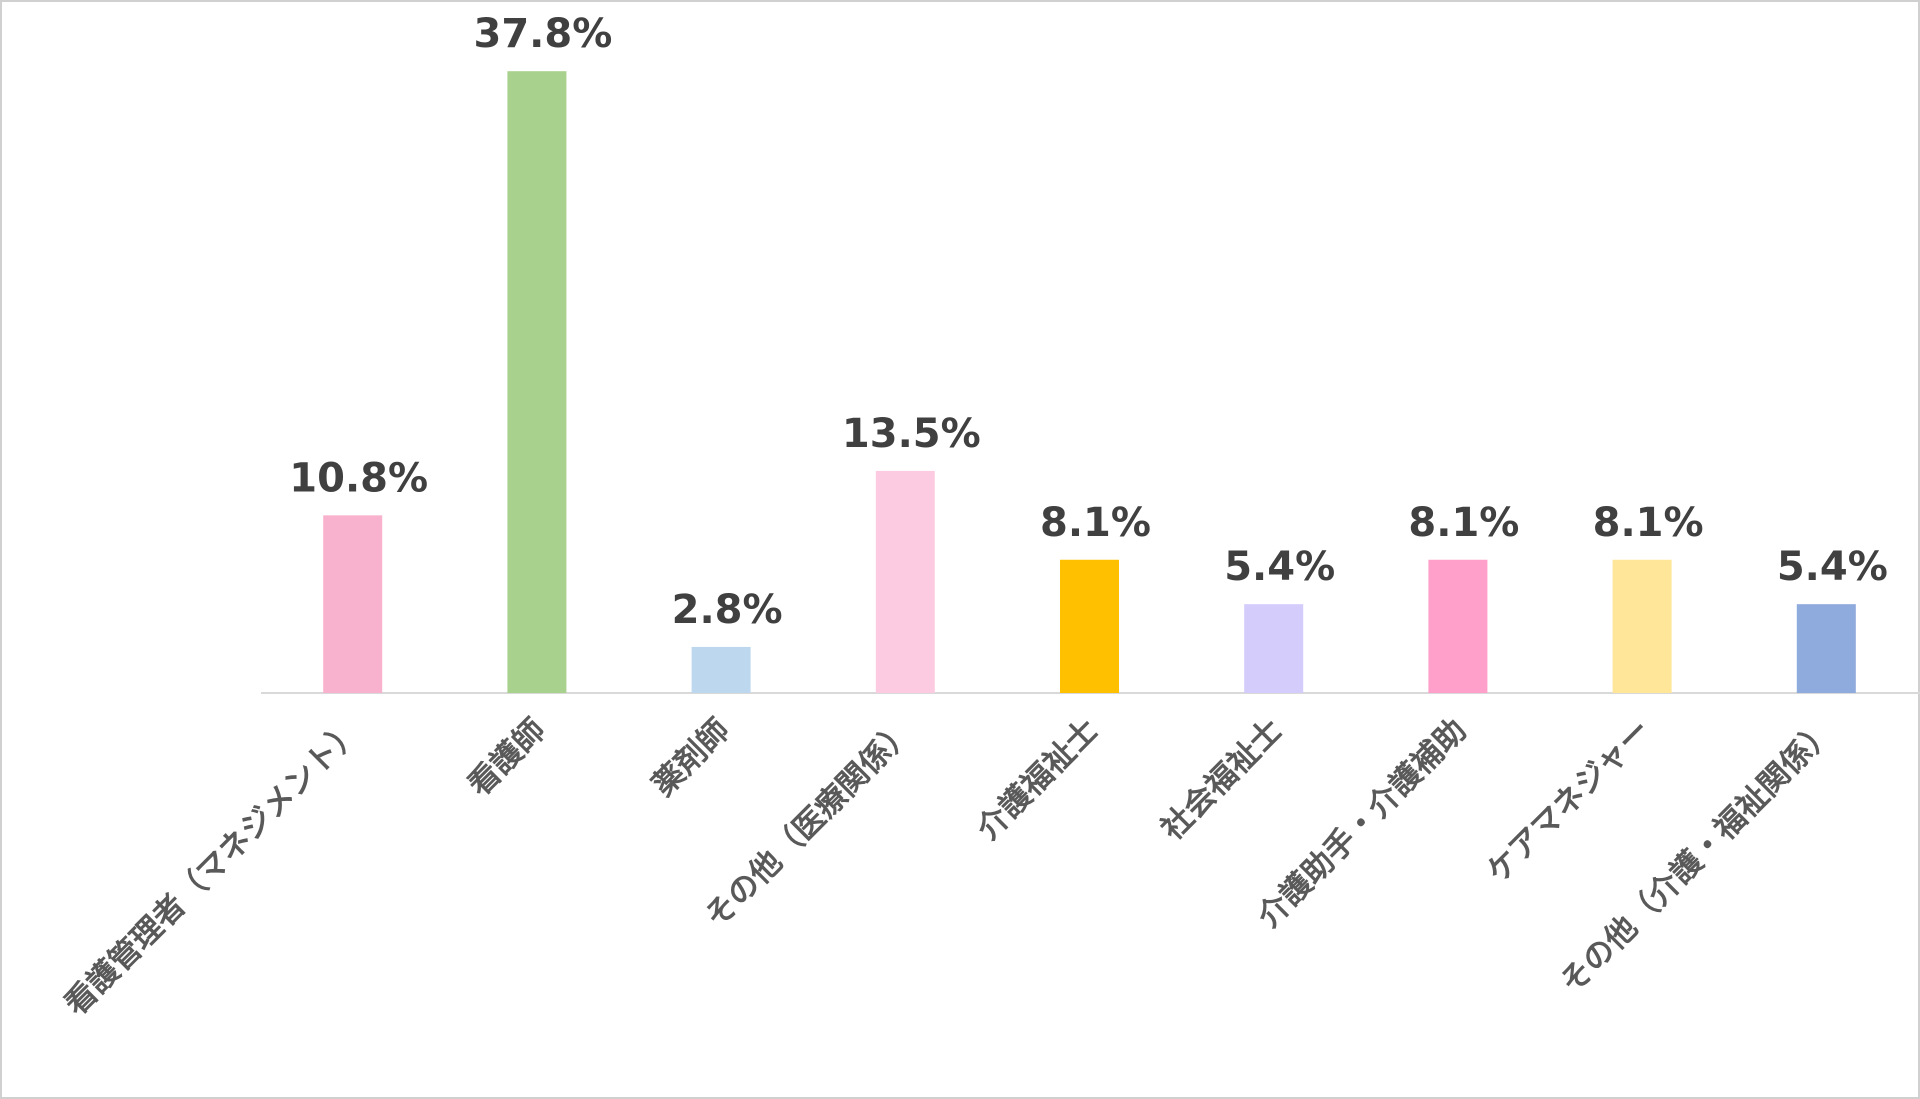 This screenshot has width=1920, height=1099. I want to click on data-label: 10.8%, so click(358, 478).